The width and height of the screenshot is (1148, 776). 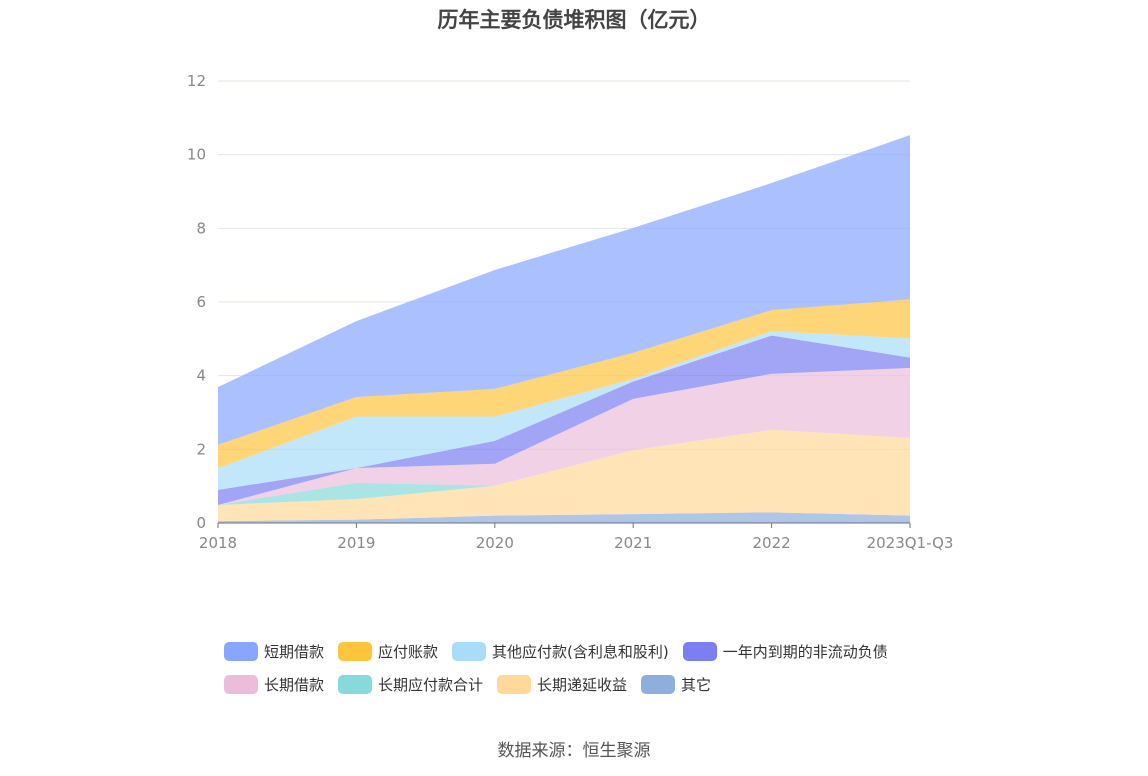 What do you see at coordinates (201, 228) in the screenshot?
I see `y-tick-label: 8` at bounding box center [201, 228].